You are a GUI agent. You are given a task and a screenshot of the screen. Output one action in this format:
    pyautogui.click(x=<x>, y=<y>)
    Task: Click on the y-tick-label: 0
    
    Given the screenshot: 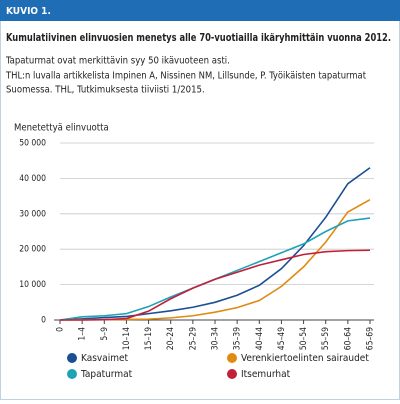 What is the action you would take?
    pyautogui.click(x=43, y=321)
    